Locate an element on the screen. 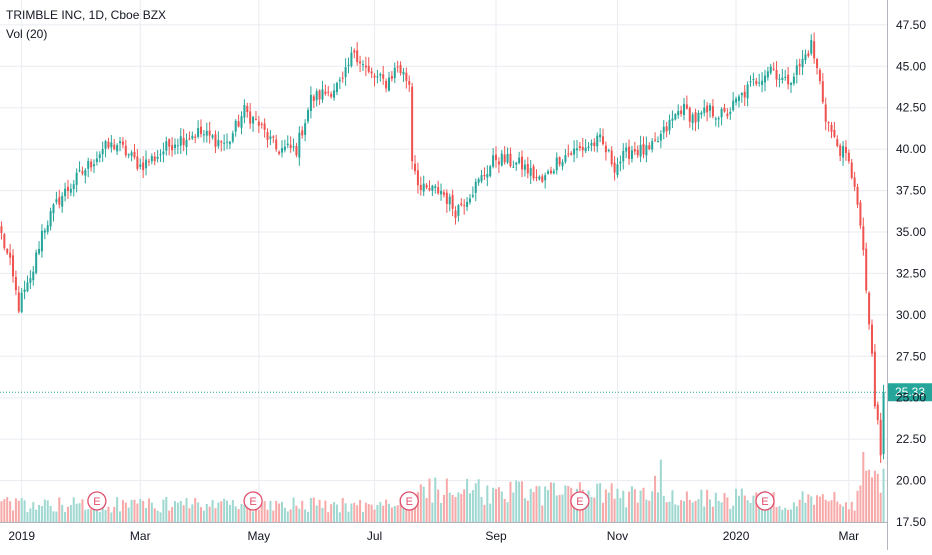  last-price-badge is located at coordinates (910, 392).